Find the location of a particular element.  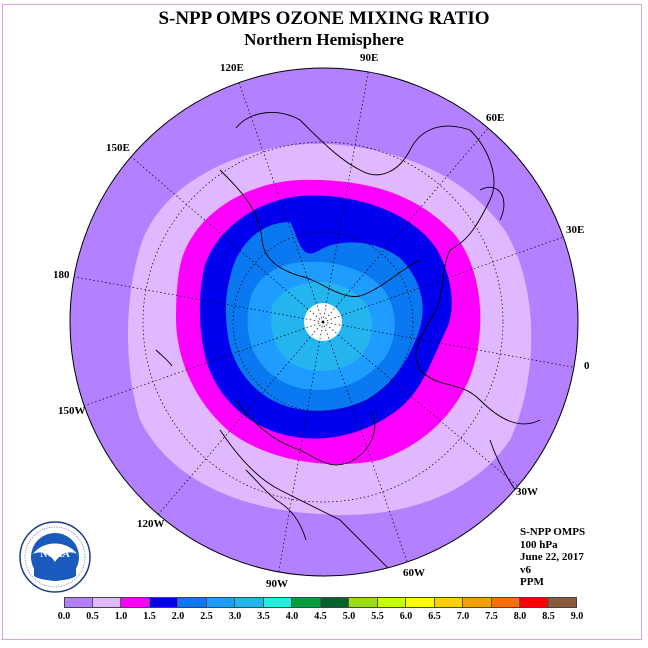

lon-label-30e: 30E is located at coordinates (575, 230).